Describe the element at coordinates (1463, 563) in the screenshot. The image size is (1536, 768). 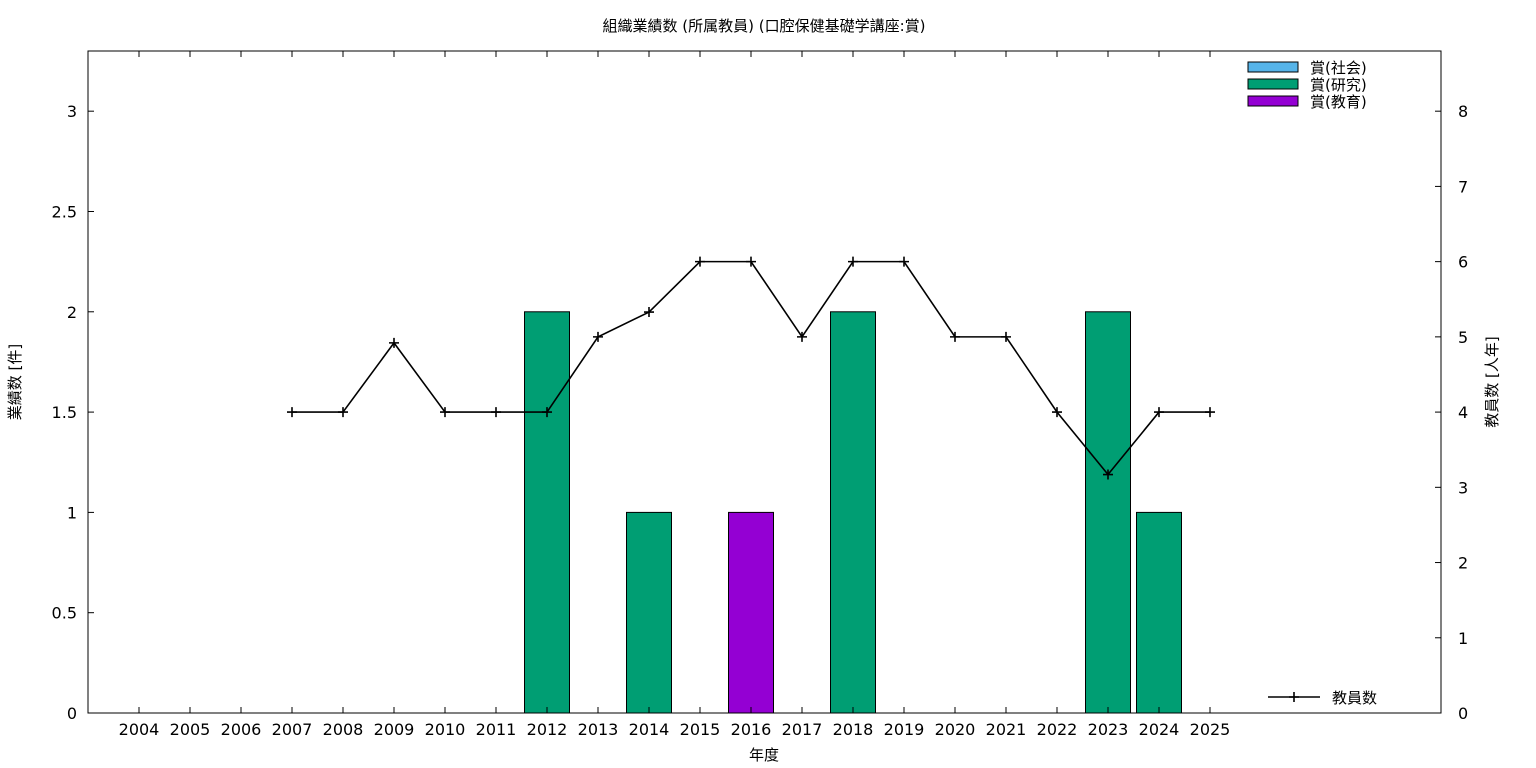
I see `y-tick-label-right: 2` at that location.